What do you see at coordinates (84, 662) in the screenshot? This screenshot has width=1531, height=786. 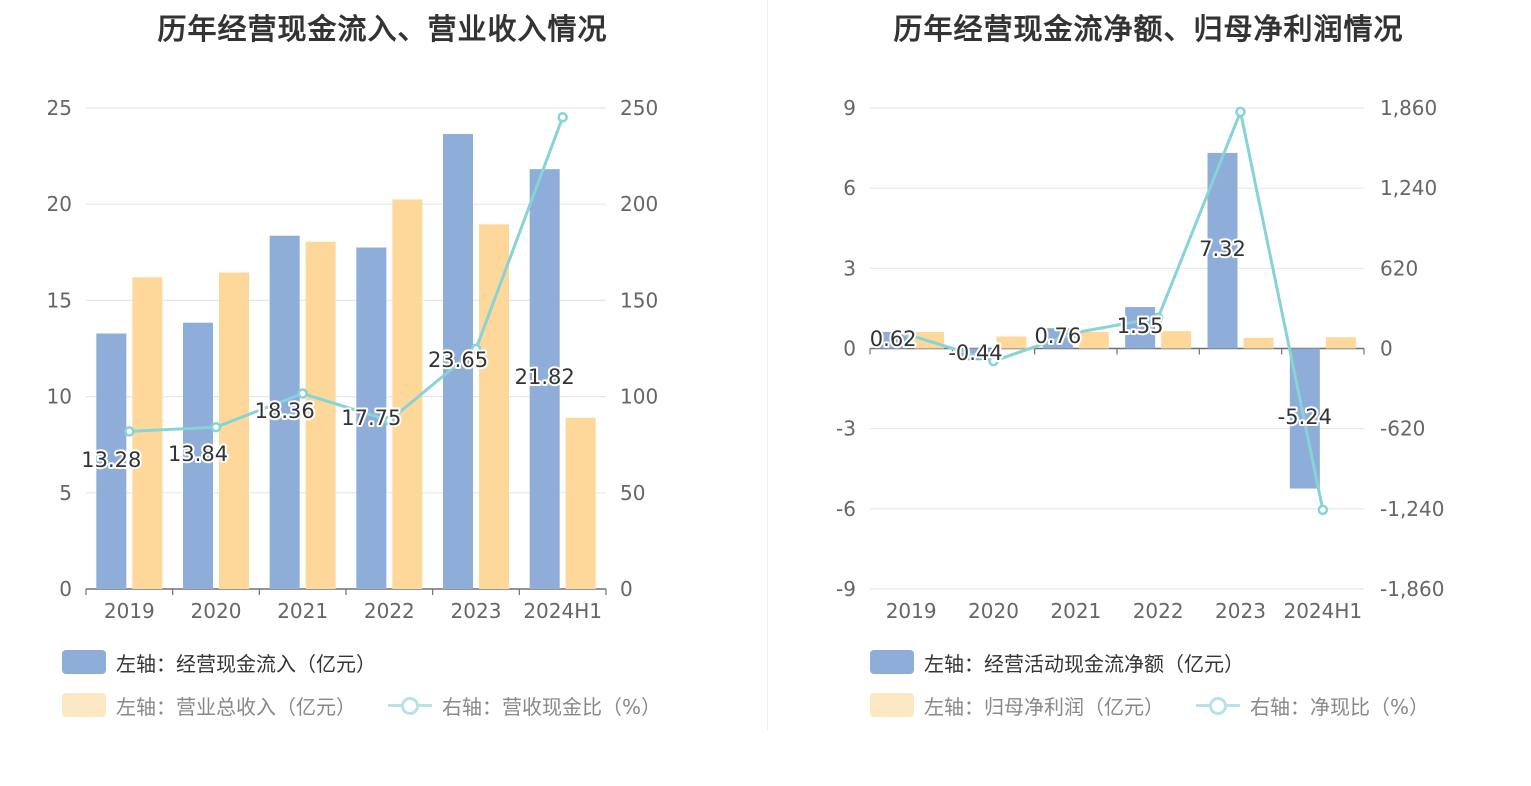 I see `legend-swatch-cash-inflow` at bounding box center [84, 662].